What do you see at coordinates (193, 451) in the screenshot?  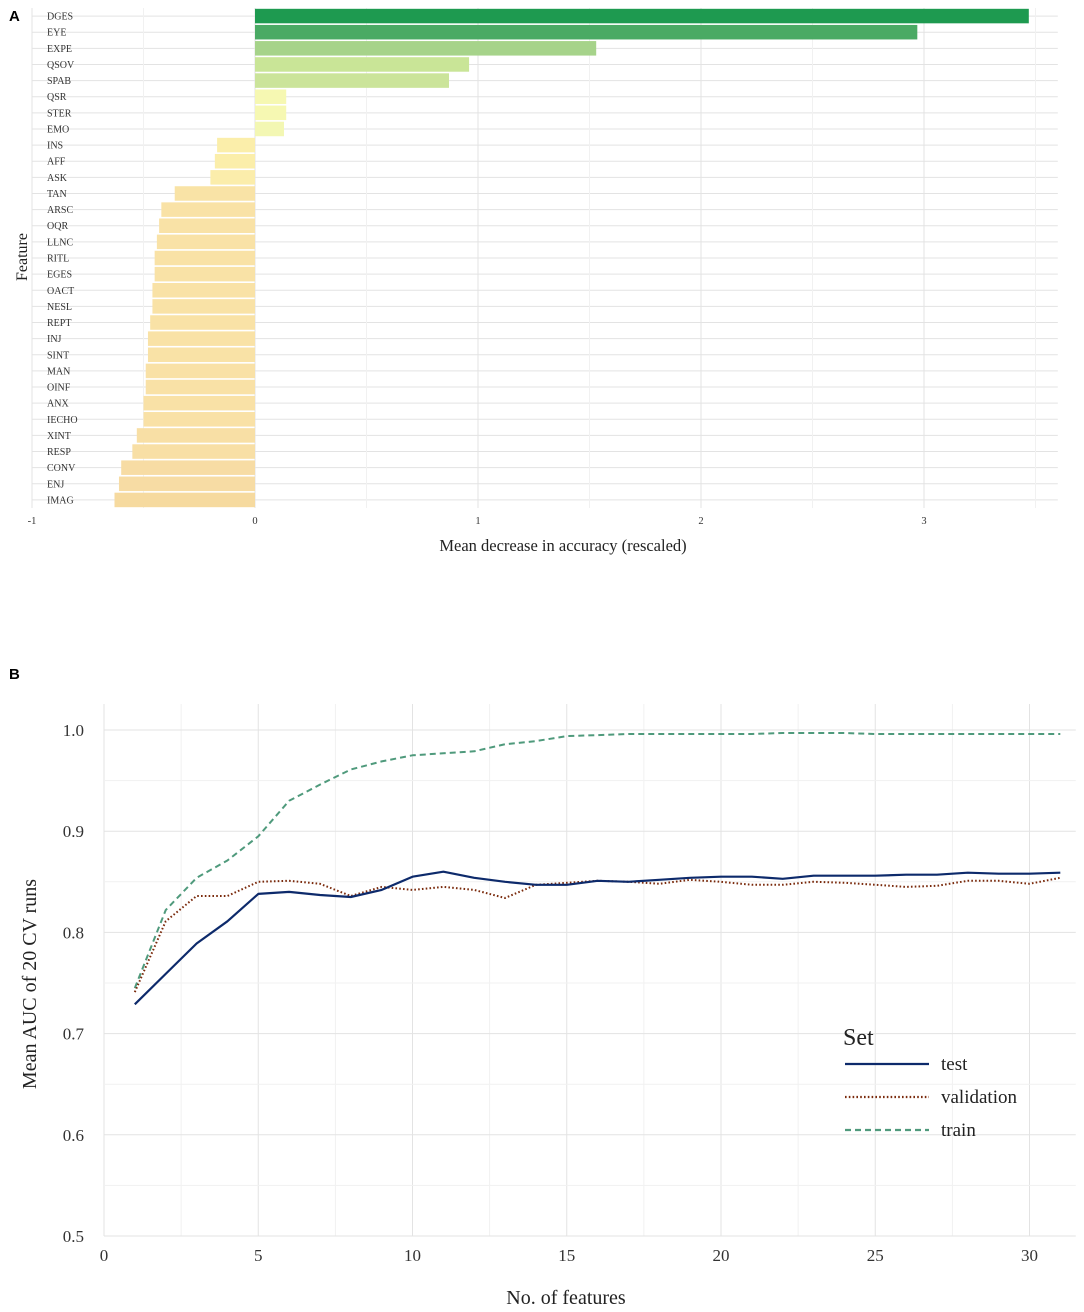 I see `bar-resp` at bounding box center [193, 451].